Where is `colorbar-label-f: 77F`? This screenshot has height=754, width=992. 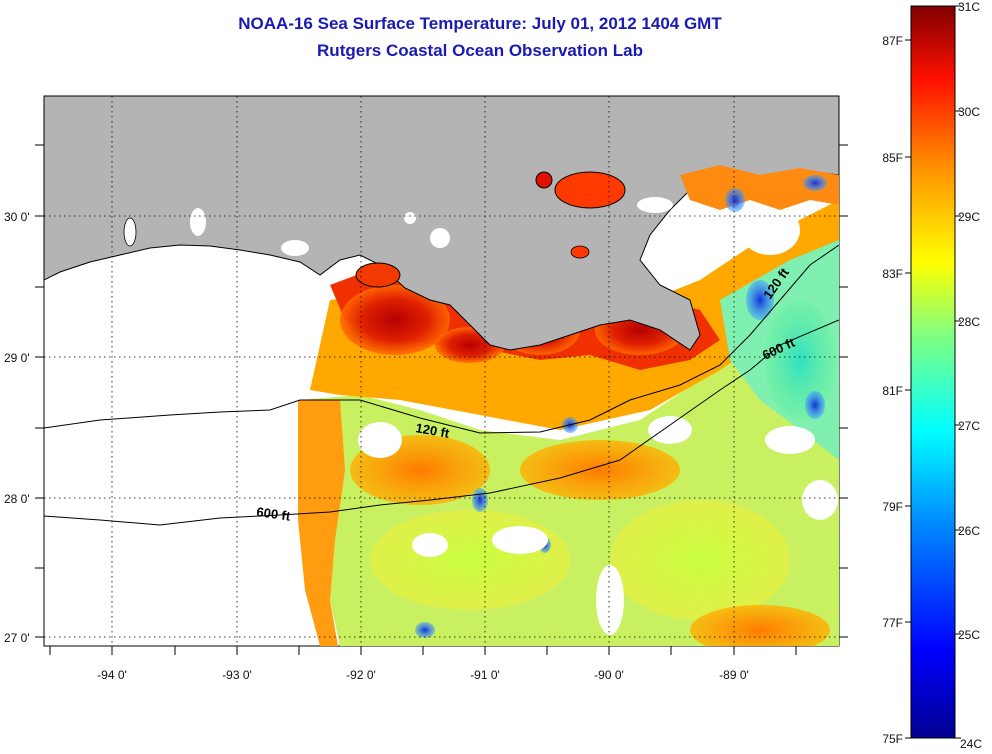 colorbar-label-f: 77F is located at coordinates (892, 623).